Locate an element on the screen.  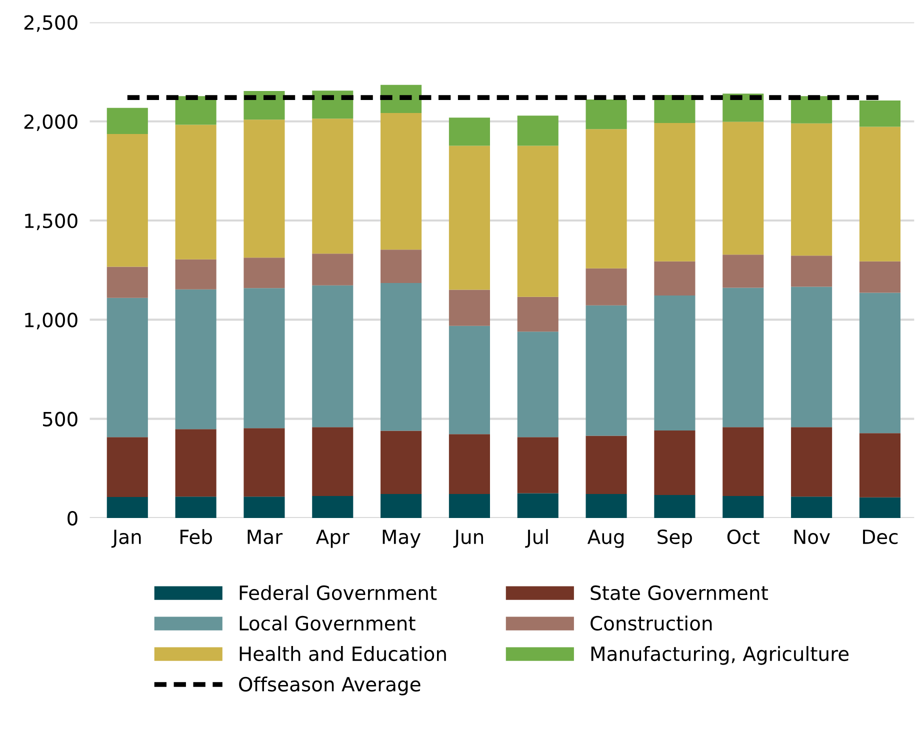
legend-label: Local Government is located at coordinates (328, 623).